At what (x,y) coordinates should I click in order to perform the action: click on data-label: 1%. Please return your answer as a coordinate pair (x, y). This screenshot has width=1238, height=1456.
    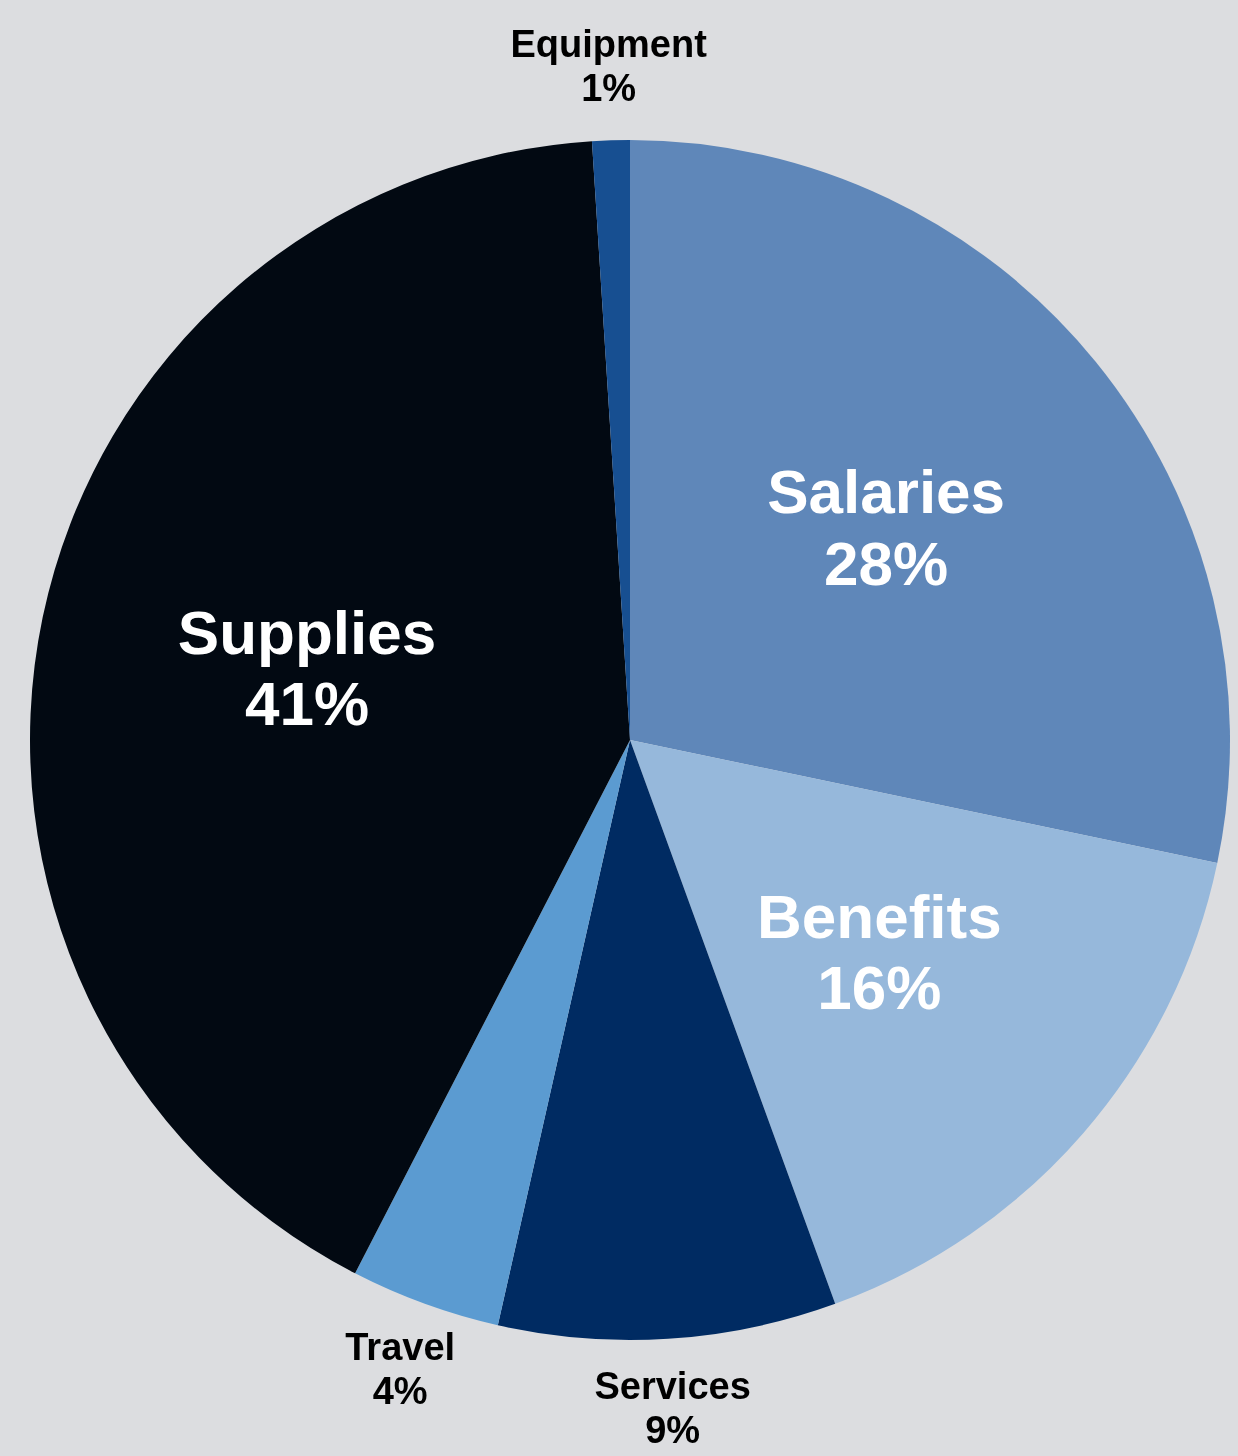
    Looking at the image, I should click on (609, 87).